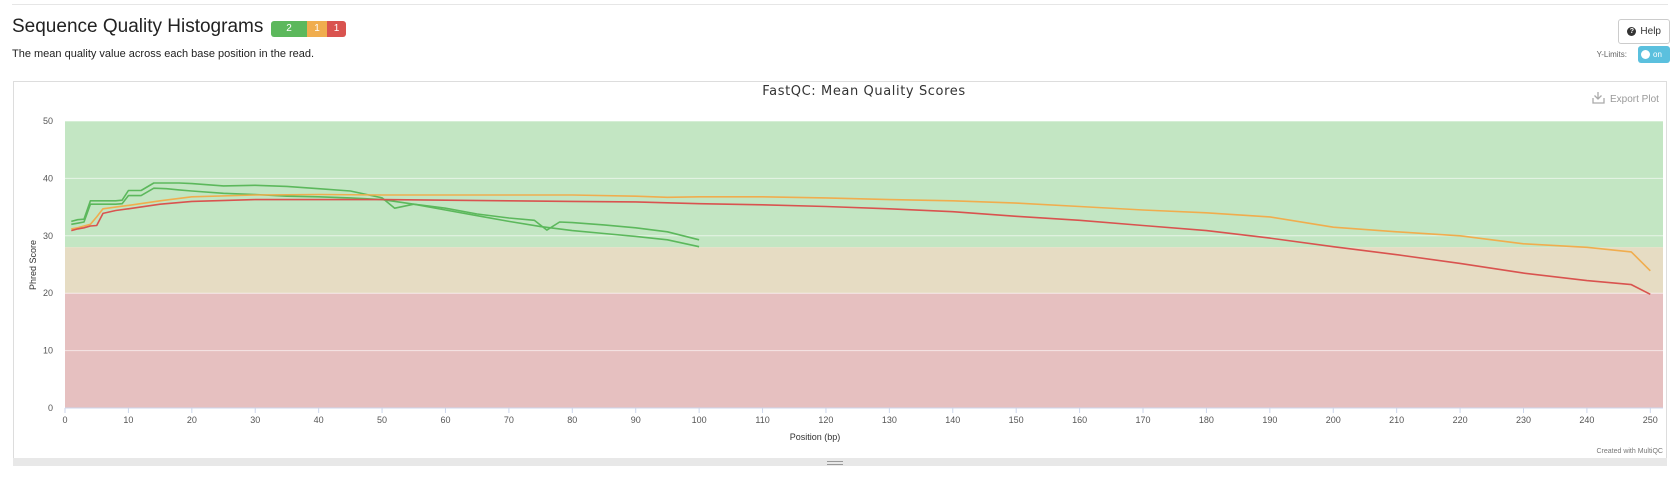 The height and width of the screenshot is (478, 1678). Describe the element at coordinates (1143, 420) in the screenshot. I see `x-tick-label: 170` at that location.